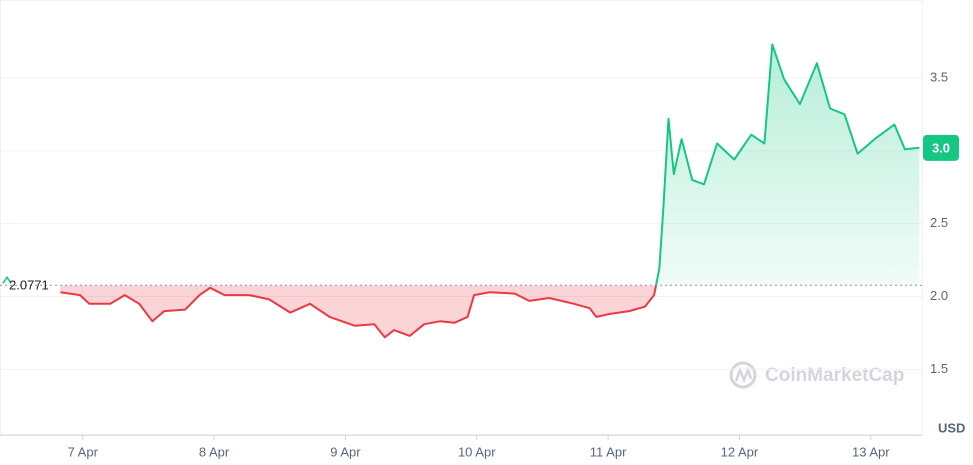  What do you see at coordinates (740, 451) in the screenshot?
I see `x-tick-label: 12 Apr` at bounding box center [740, 451].